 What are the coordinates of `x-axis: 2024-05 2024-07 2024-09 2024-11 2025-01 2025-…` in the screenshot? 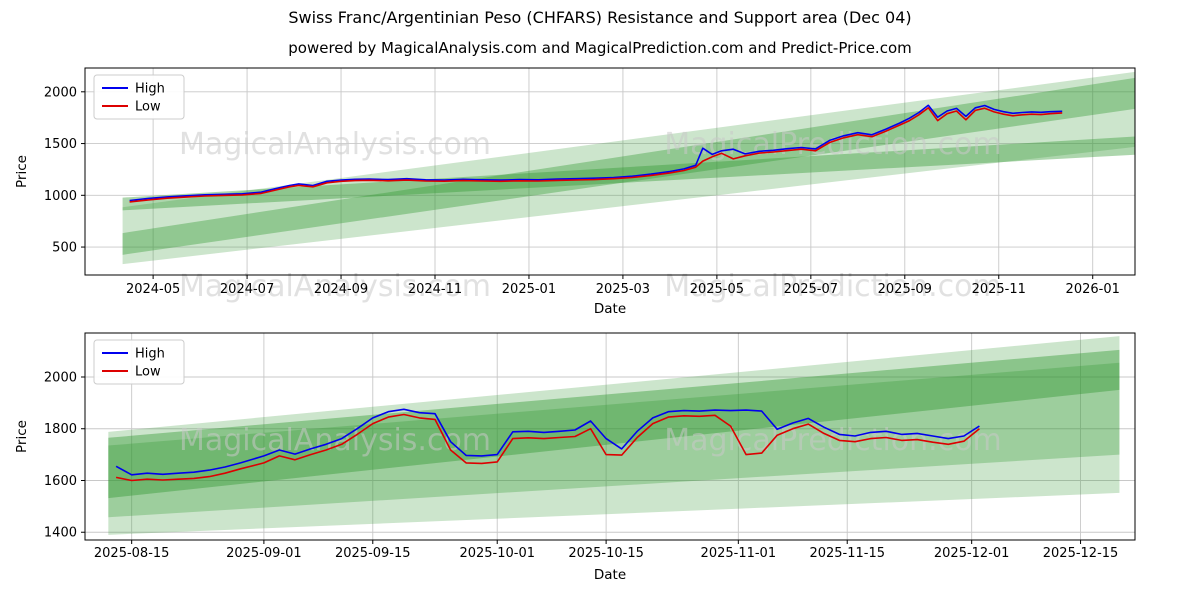 It's located at (623, 286).